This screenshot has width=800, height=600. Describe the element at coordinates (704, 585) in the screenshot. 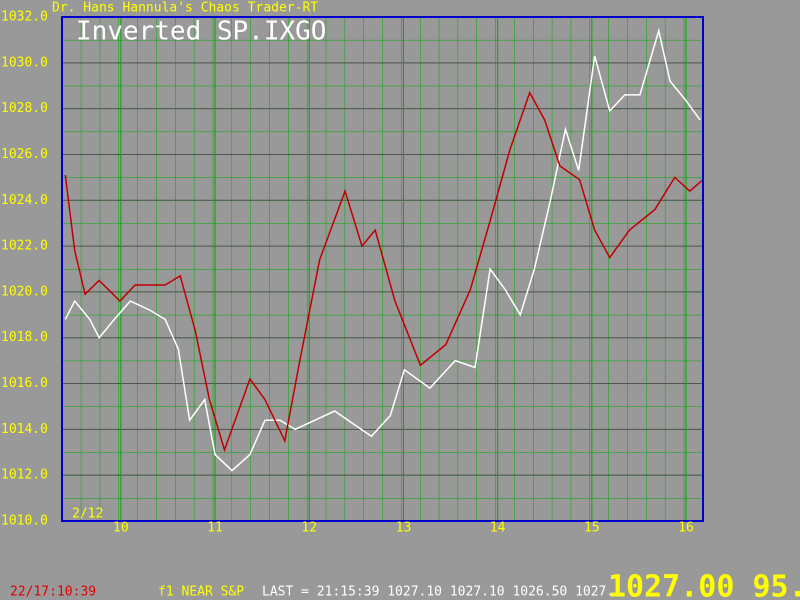

I see `big-quote: 1027.00 95.0` at that location.